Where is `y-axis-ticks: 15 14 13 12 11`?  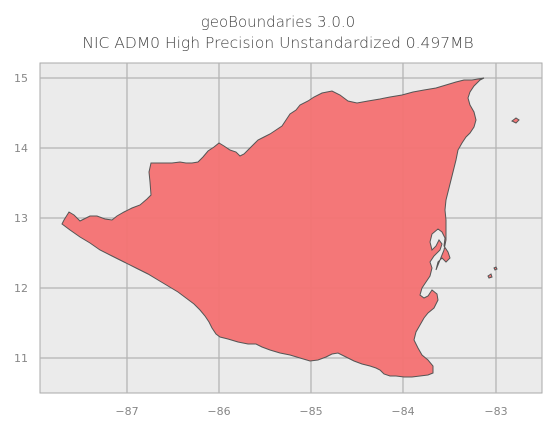
y-axis-ticks: 15 14 13 12 11 is located at coordinates (21, 218).